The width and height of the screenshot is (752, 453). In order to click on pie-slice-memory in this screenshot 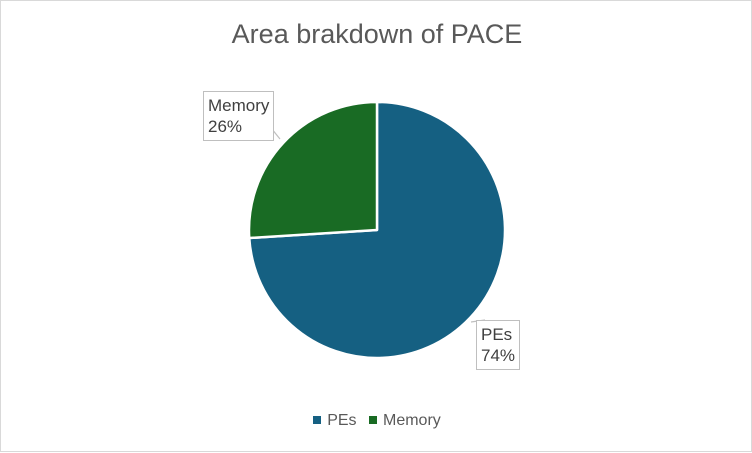, I will do `click(313, 170)`.